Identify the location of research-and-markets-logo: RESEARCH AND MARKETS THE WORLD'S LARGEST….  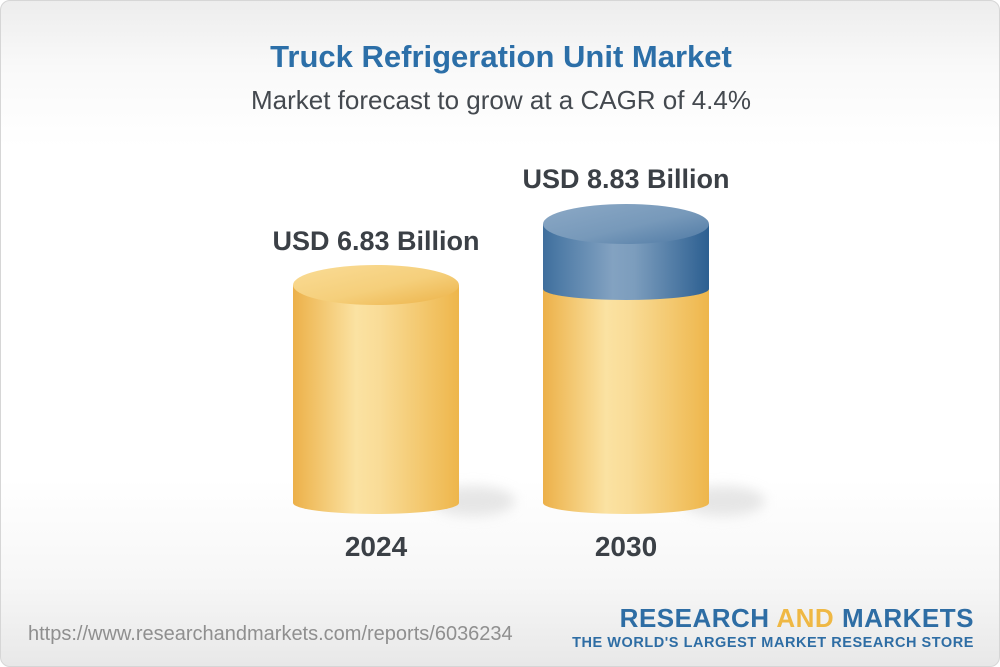
(773, 627).